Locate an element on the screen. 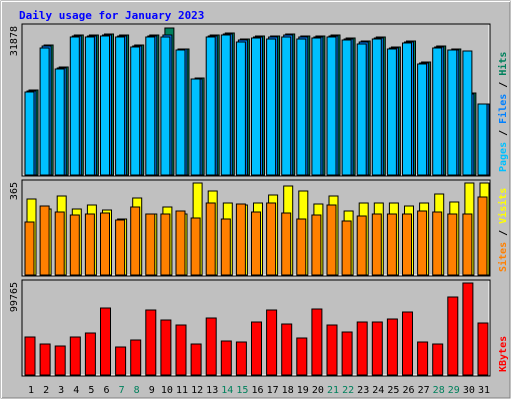  x-tick-label: 1 is located at coordinates (31, 390).